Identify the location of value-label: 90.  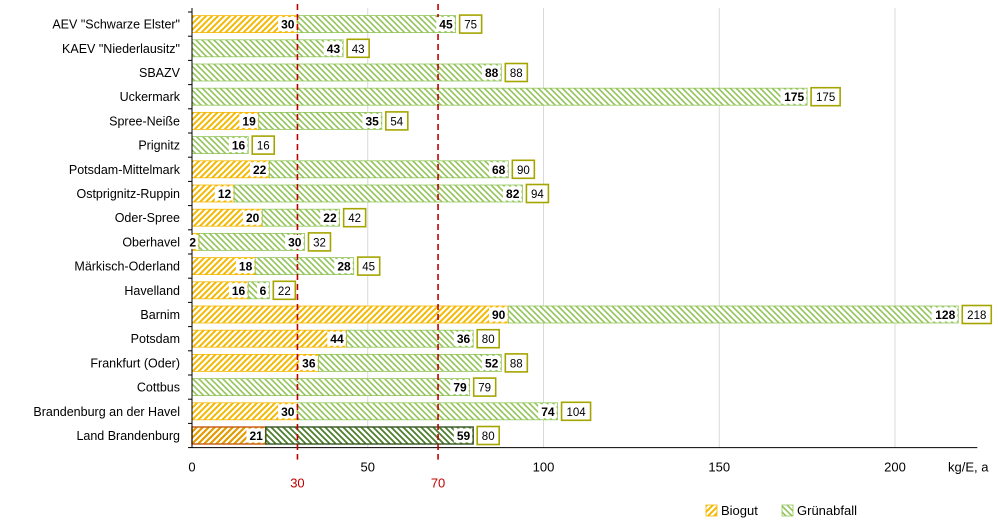
(499, 315).